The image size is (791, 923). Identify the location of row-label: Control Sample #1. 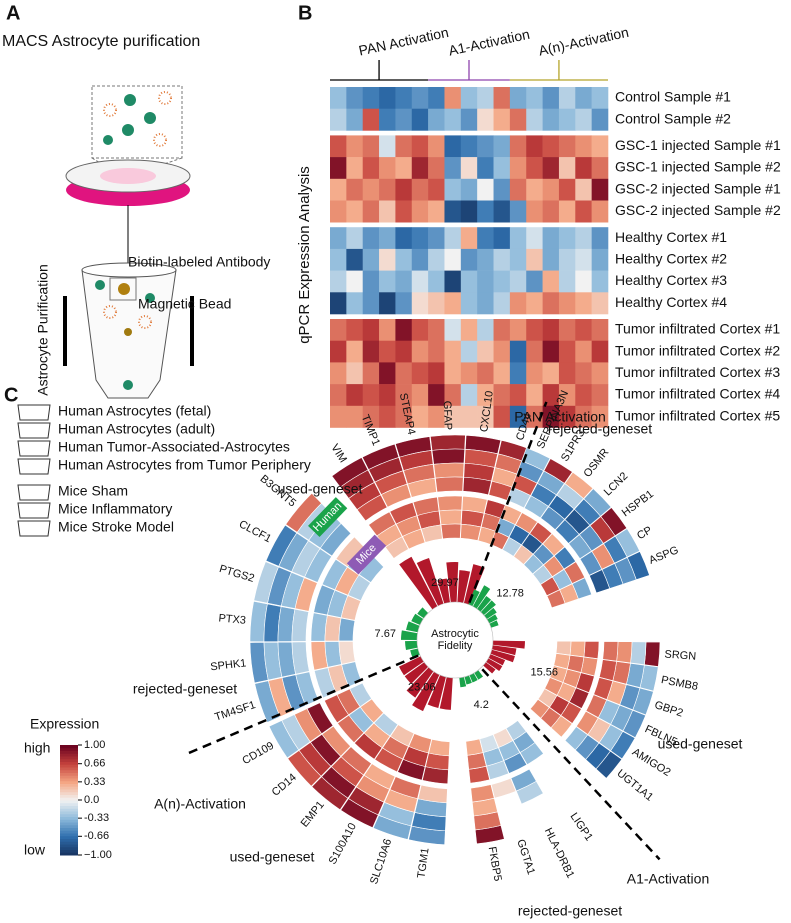
(673, 97).